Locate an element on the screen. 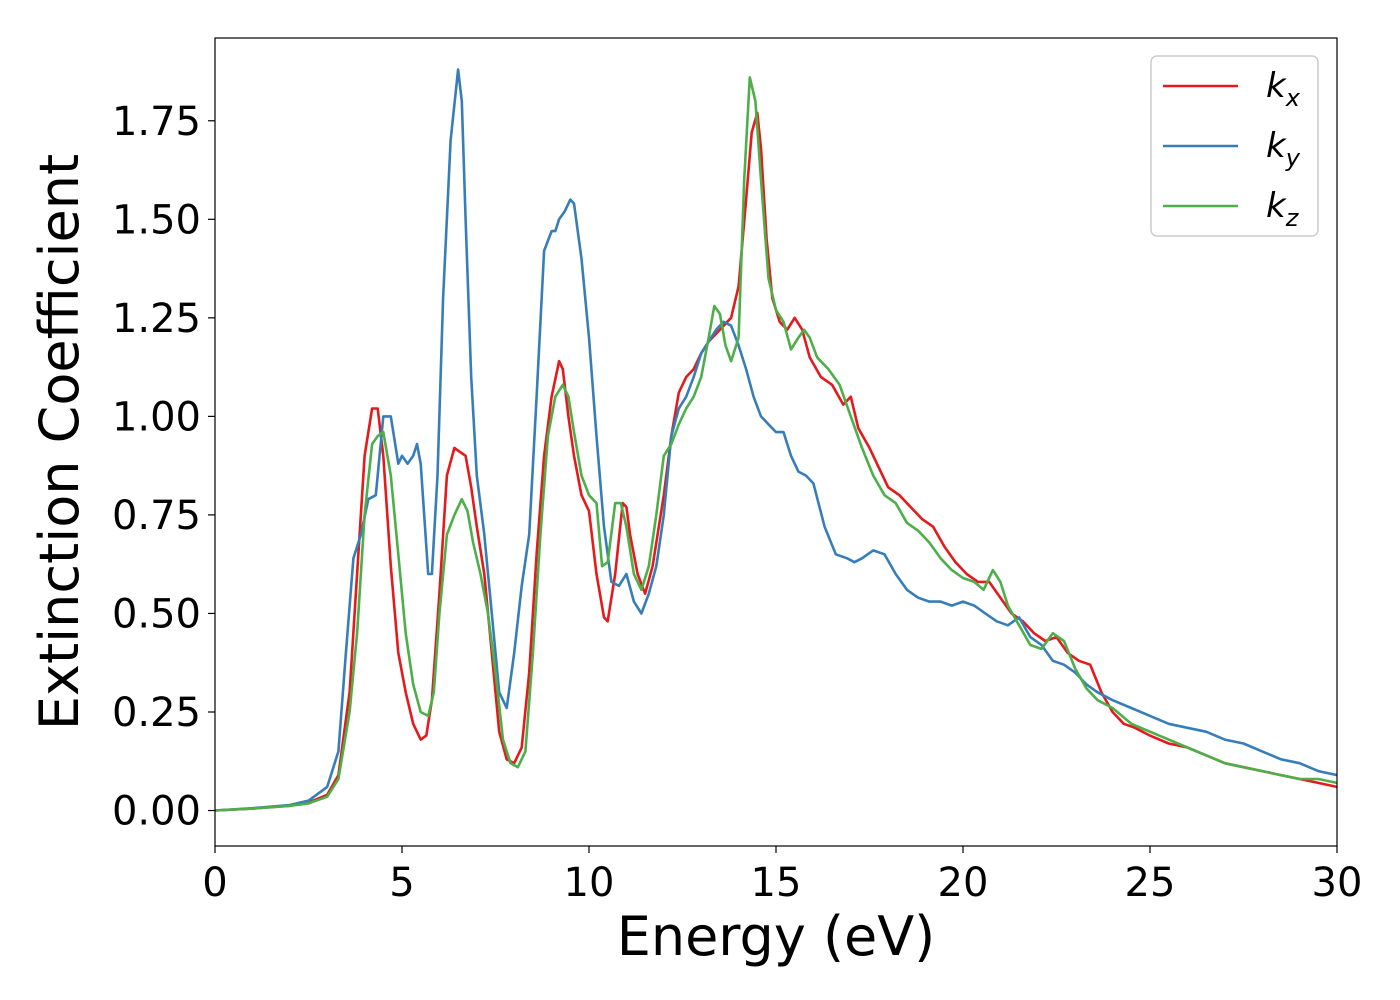 Image resolution: width=1400 pixels, height=1000 pixels. x-tick-label: 10 is located at coordinates (589, 883).